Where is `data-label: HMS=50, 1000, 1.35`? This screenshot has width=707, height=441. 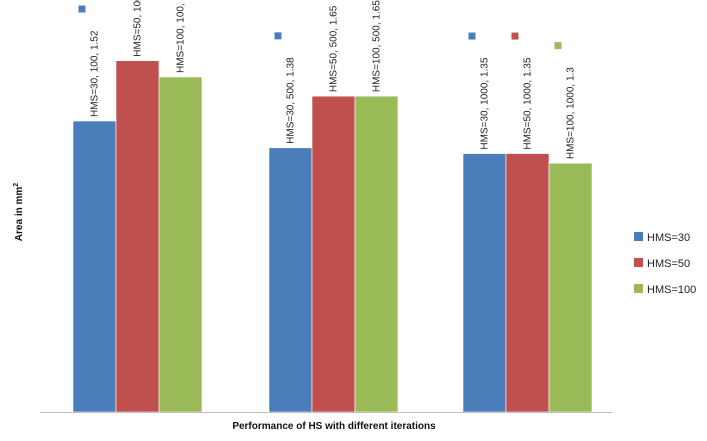 data-label: HMS=50, 1000, 1.35 is located at coordinates (528, 103).